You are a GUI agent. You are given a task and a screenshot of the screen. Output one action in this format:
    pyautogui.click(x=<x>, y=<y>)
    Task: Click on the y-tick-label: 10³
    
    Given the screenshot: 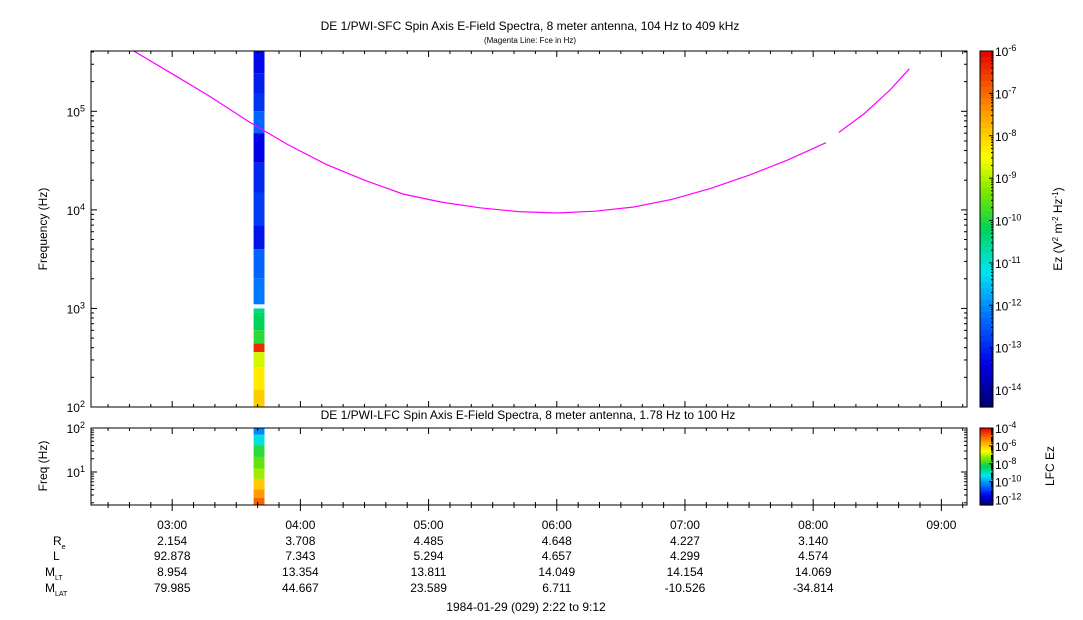 What is the action you would take?
    pyautogui.click(x=76, y=308)
    